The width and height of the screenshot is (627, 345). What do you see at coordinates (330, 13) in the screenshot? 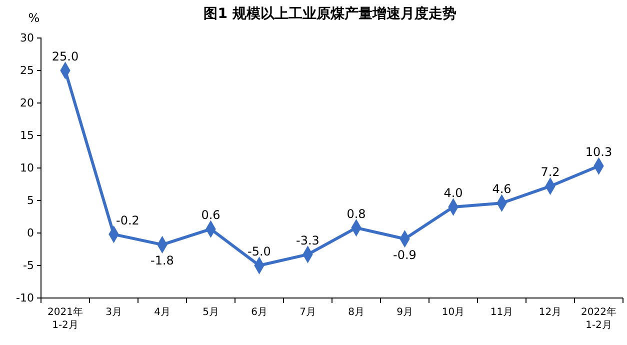
I see `chart-title: 图1 规模以上工业原煤产量增速月度走势` at bounding box center [330, 13].